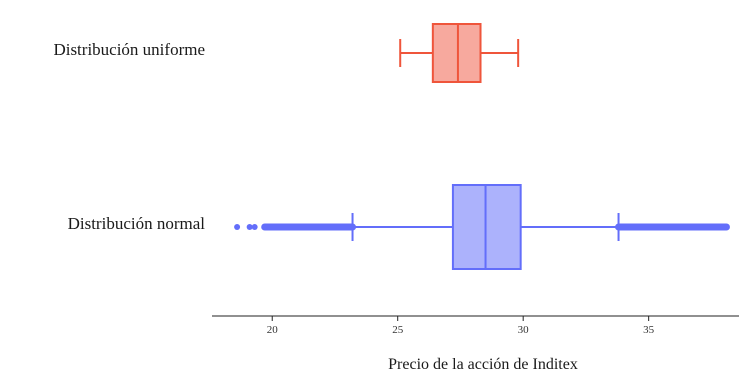 This screenshot has height=374, width=741. I want to click on x-axis-ticks: 20 25 30 35, so click(461, 326).